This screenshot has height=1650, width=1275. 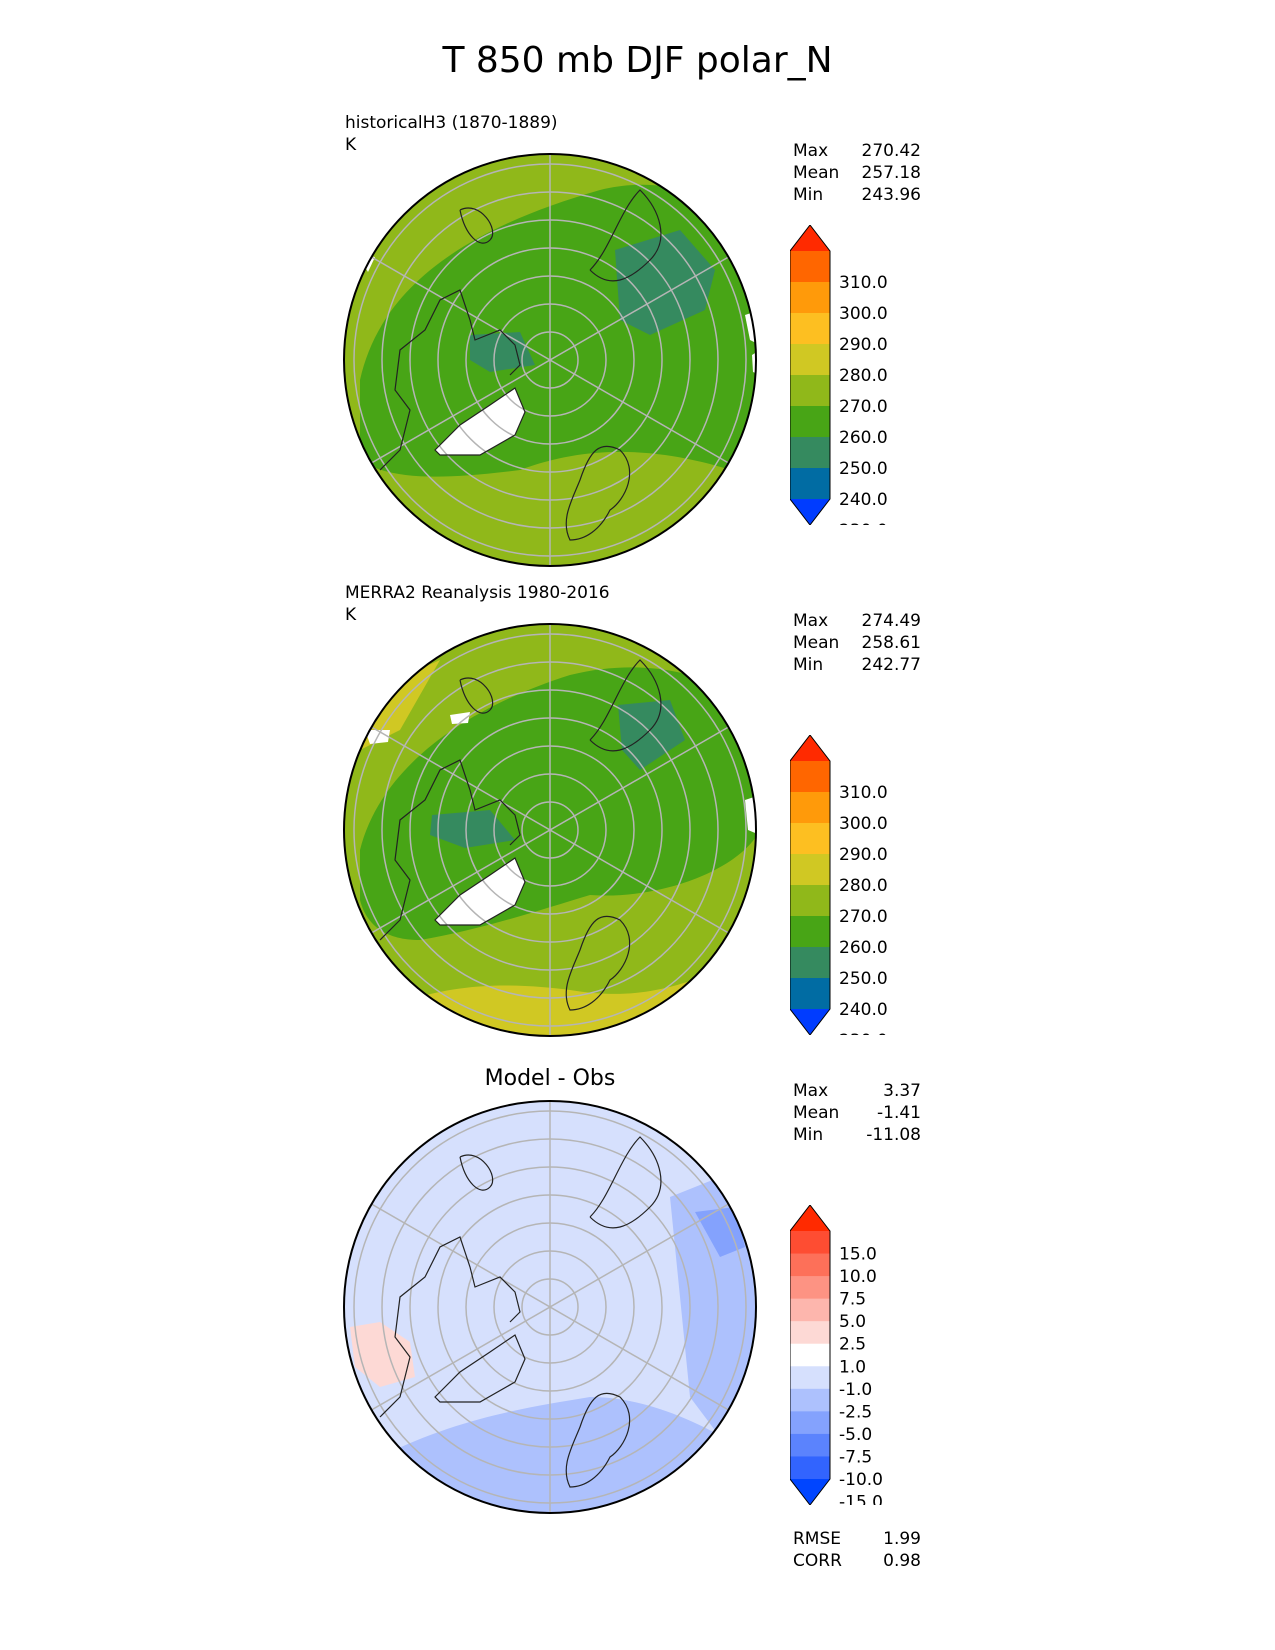 I want to click on max-value: 270.42, so click(x=891, y=151).